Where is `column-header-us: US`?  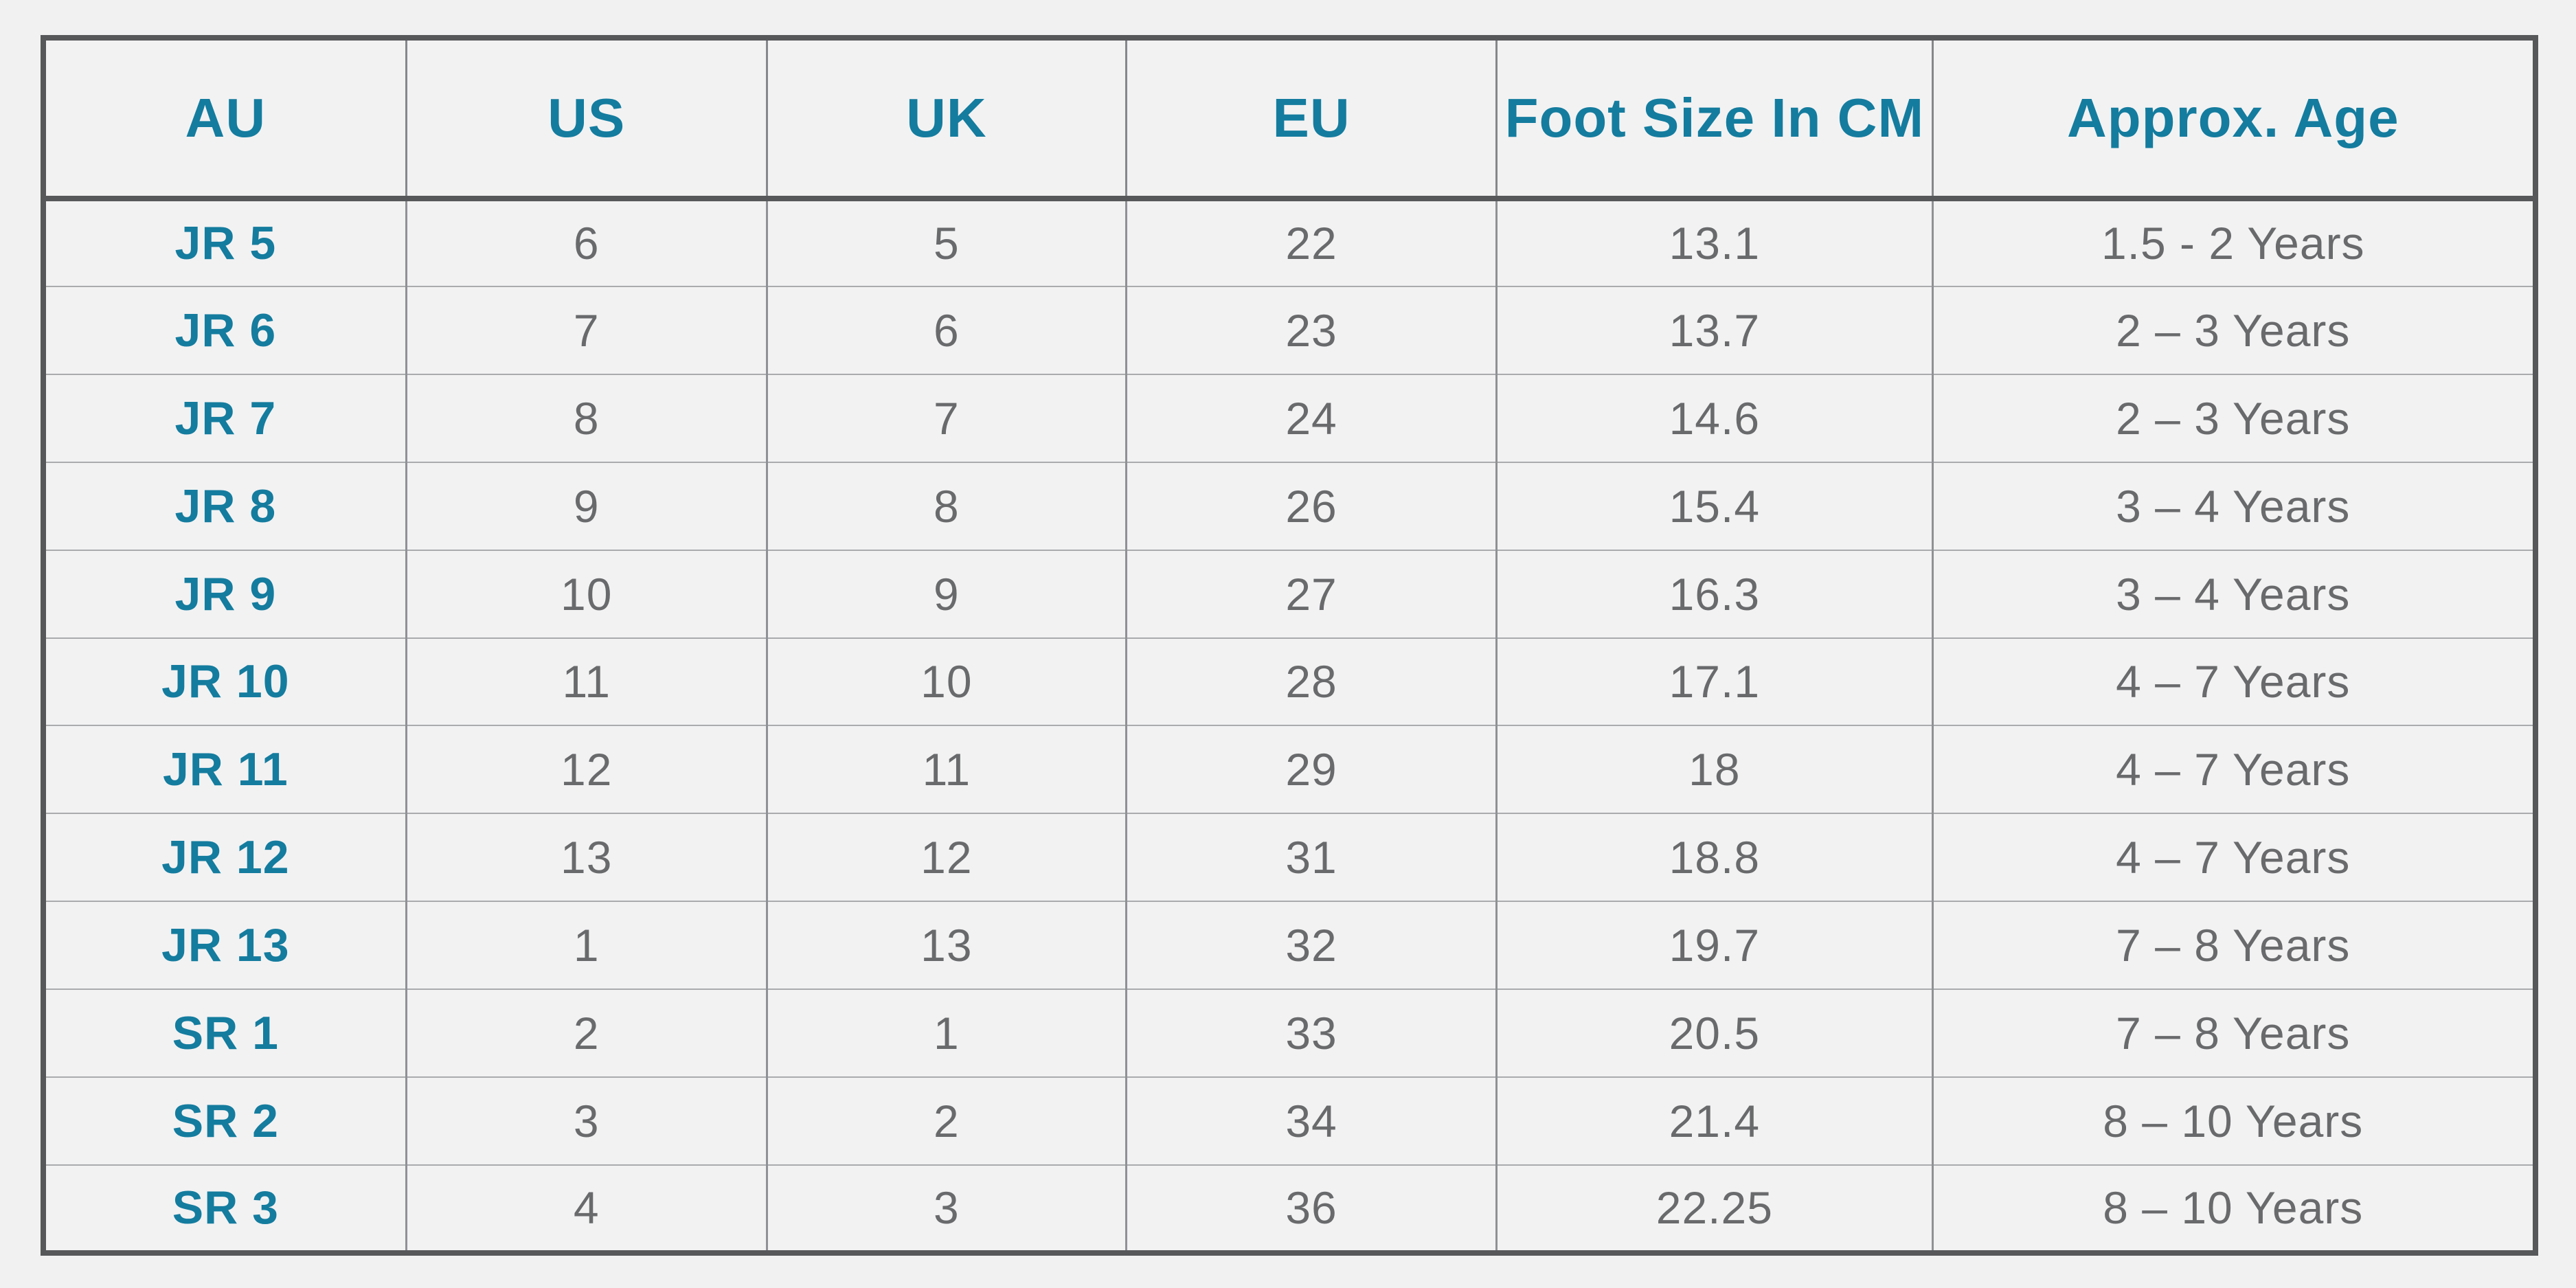 column-header-us: US is located at coordinates (587, 119).